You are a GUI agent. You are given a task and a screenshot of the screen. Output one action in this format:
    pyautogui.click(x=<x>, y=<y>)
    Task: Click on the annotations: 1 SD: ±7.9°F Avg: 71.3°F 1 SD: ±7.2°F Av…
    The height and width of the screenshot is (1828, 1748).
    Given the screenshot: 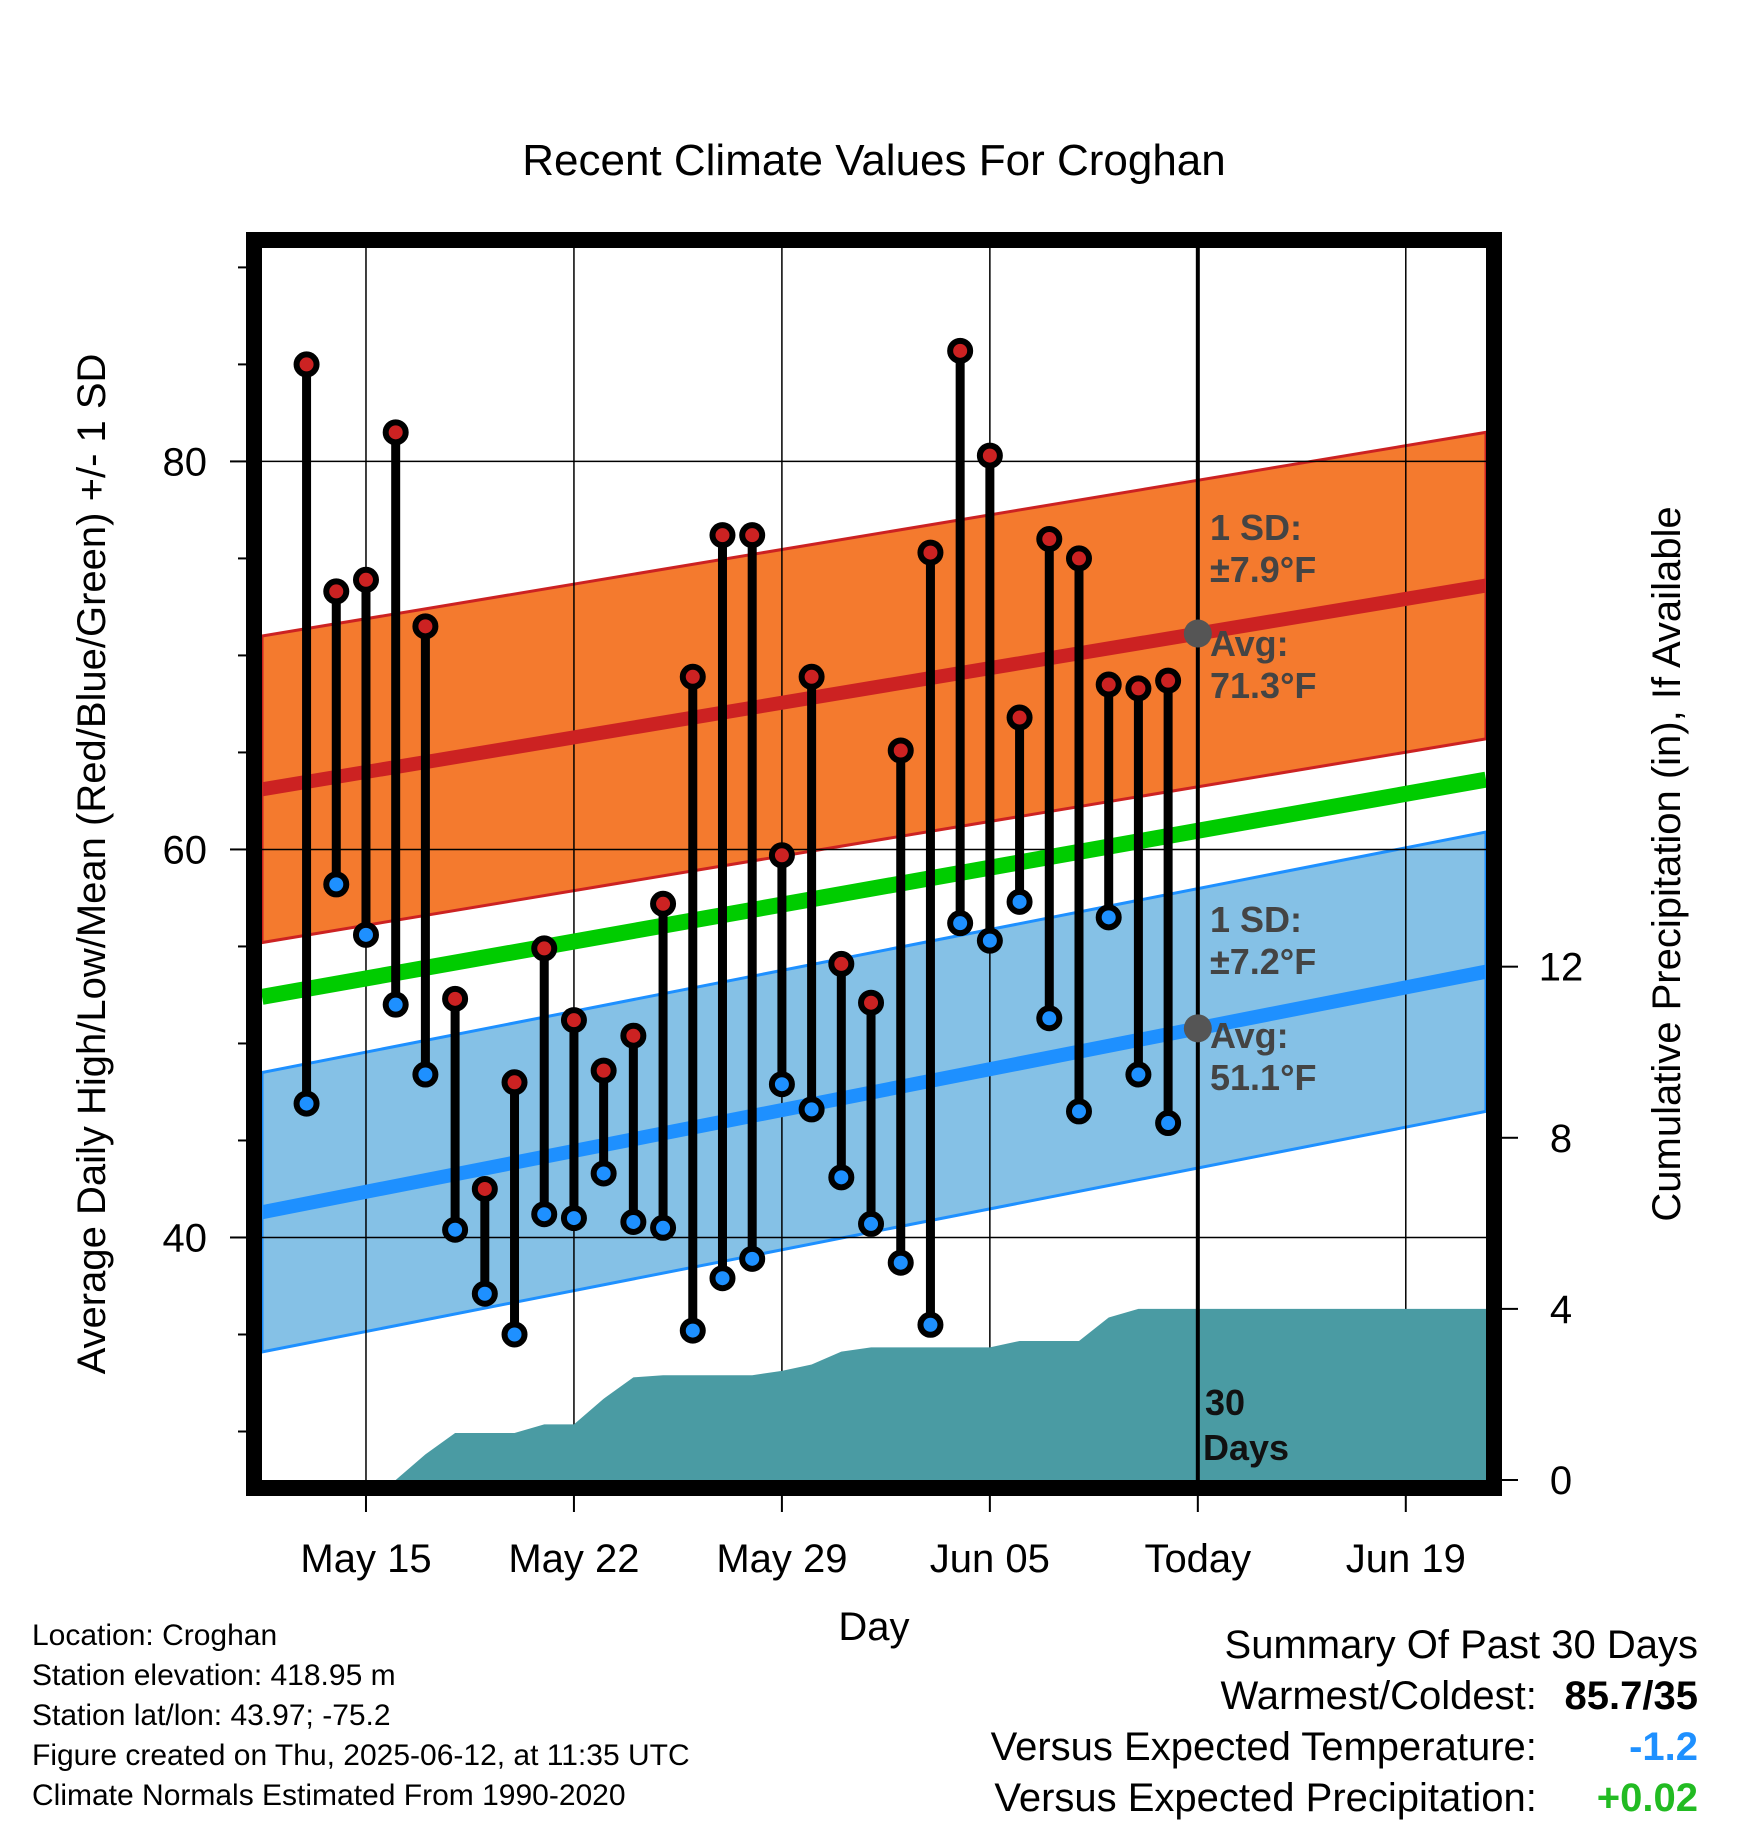 What is the action you would take?
    pyautogui.click(x=1259, y=987)
    